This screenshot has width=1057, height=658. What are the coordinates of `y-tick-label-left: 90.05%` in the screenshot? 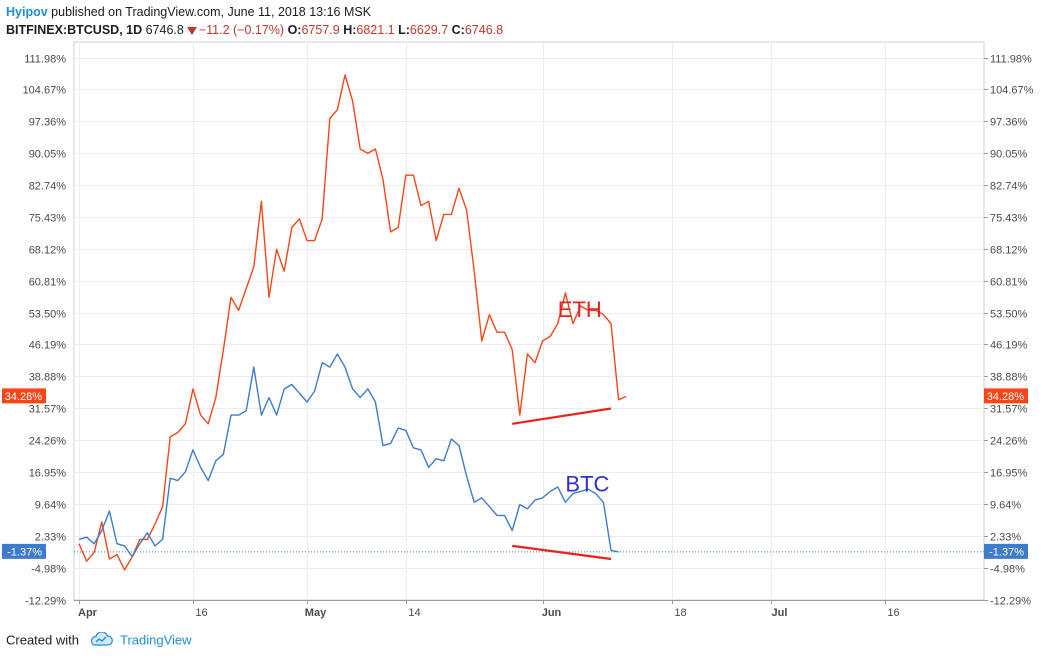 It's located at (48, 155).